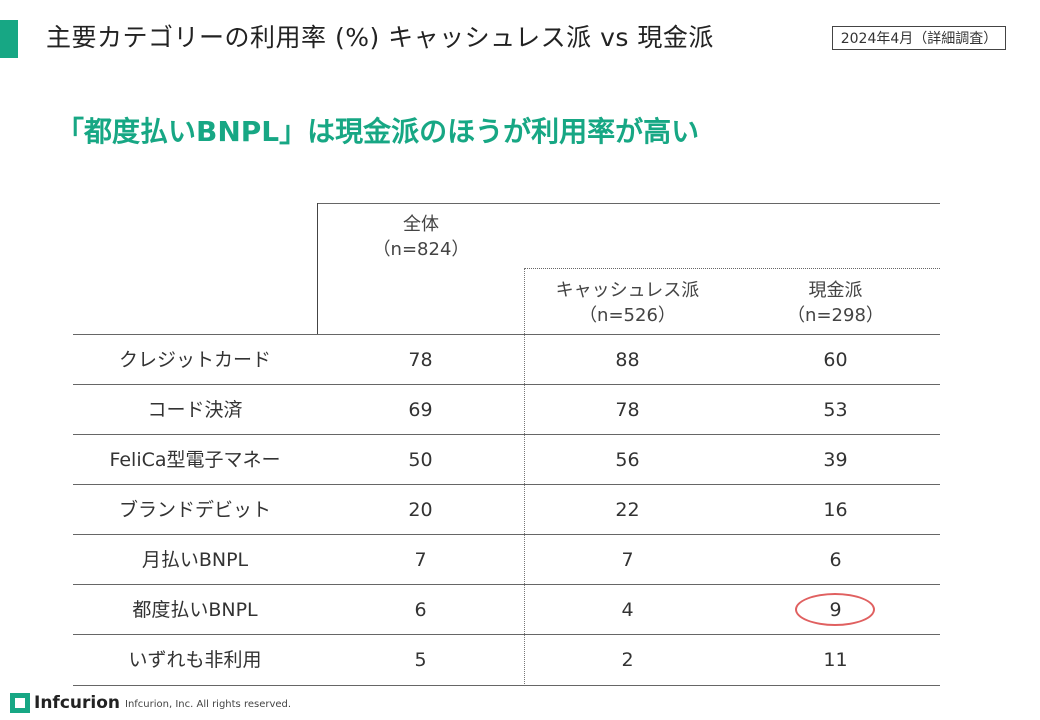 This screenshot has width=1040, height=720. What do you see at coordinates (835, 360) in the screenshot?
I see `cell-genkin: 60` at bounding box center [835, 360].